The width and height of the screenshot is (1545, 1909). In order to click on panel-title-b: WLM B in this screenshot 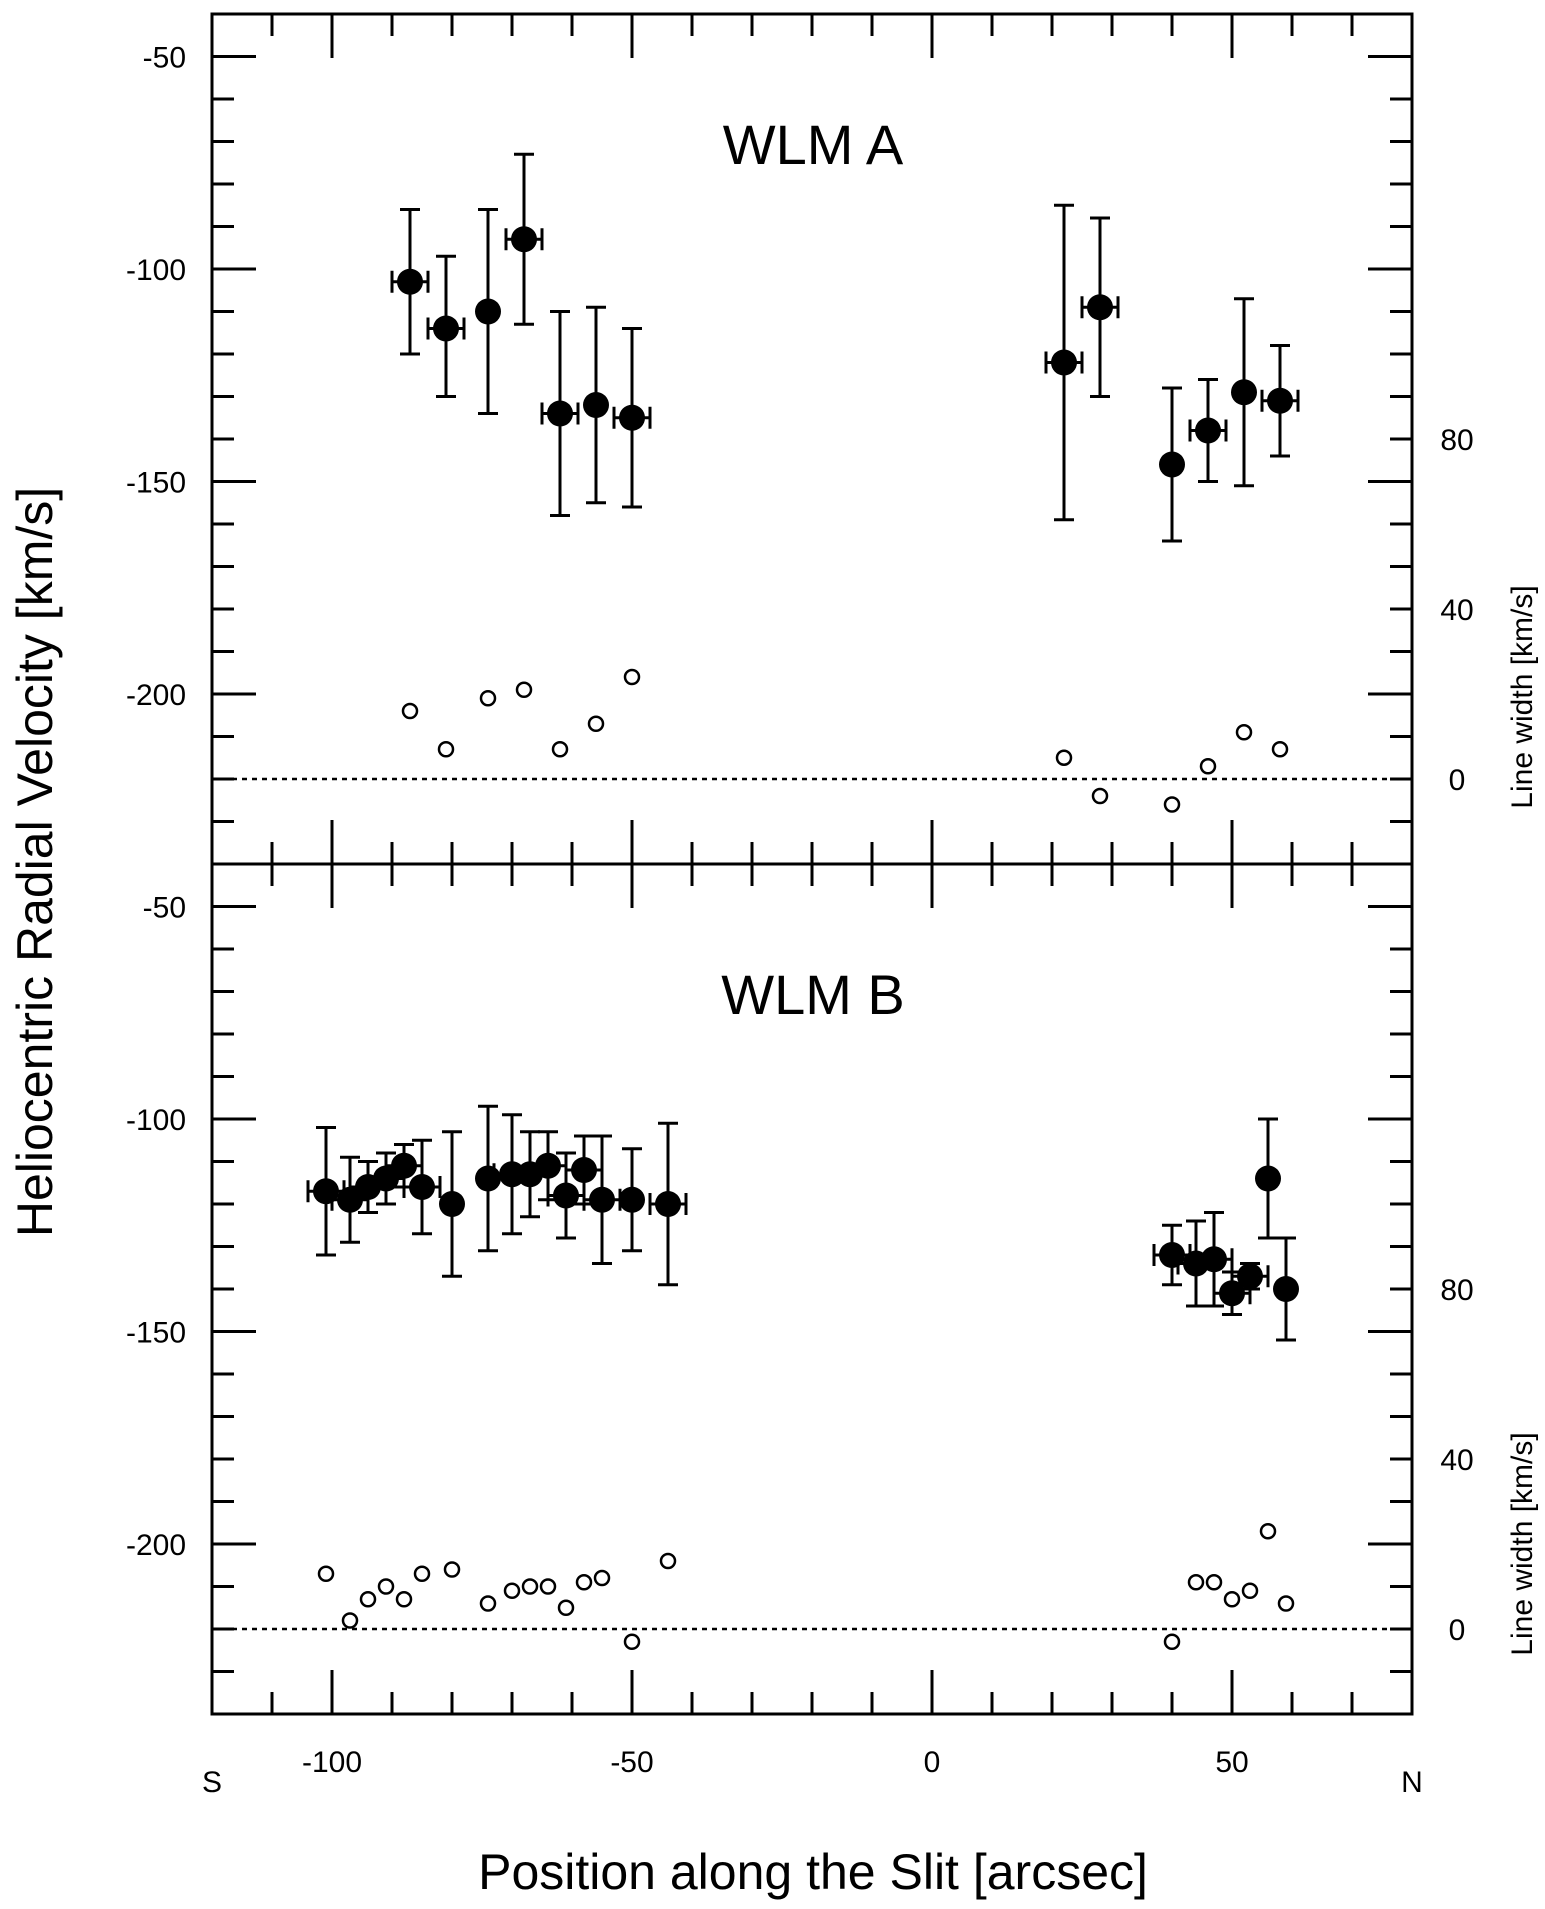, I will do `click(813, 994)`.